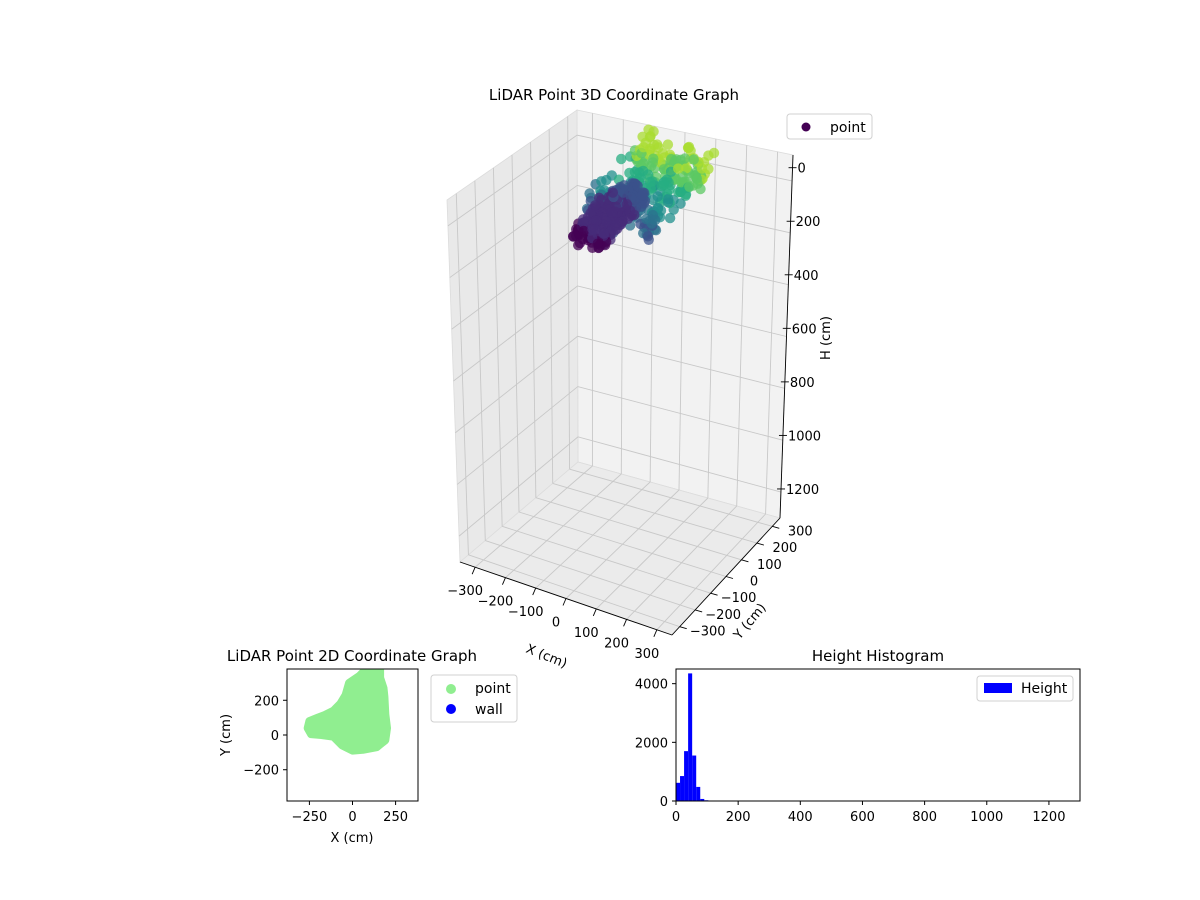 The width and height of the screenshot is (1200, 900). Describe the element at coordinates (826, 338) in the screenshot. I see `z-axis-label-3d: H (cm)` at that location.